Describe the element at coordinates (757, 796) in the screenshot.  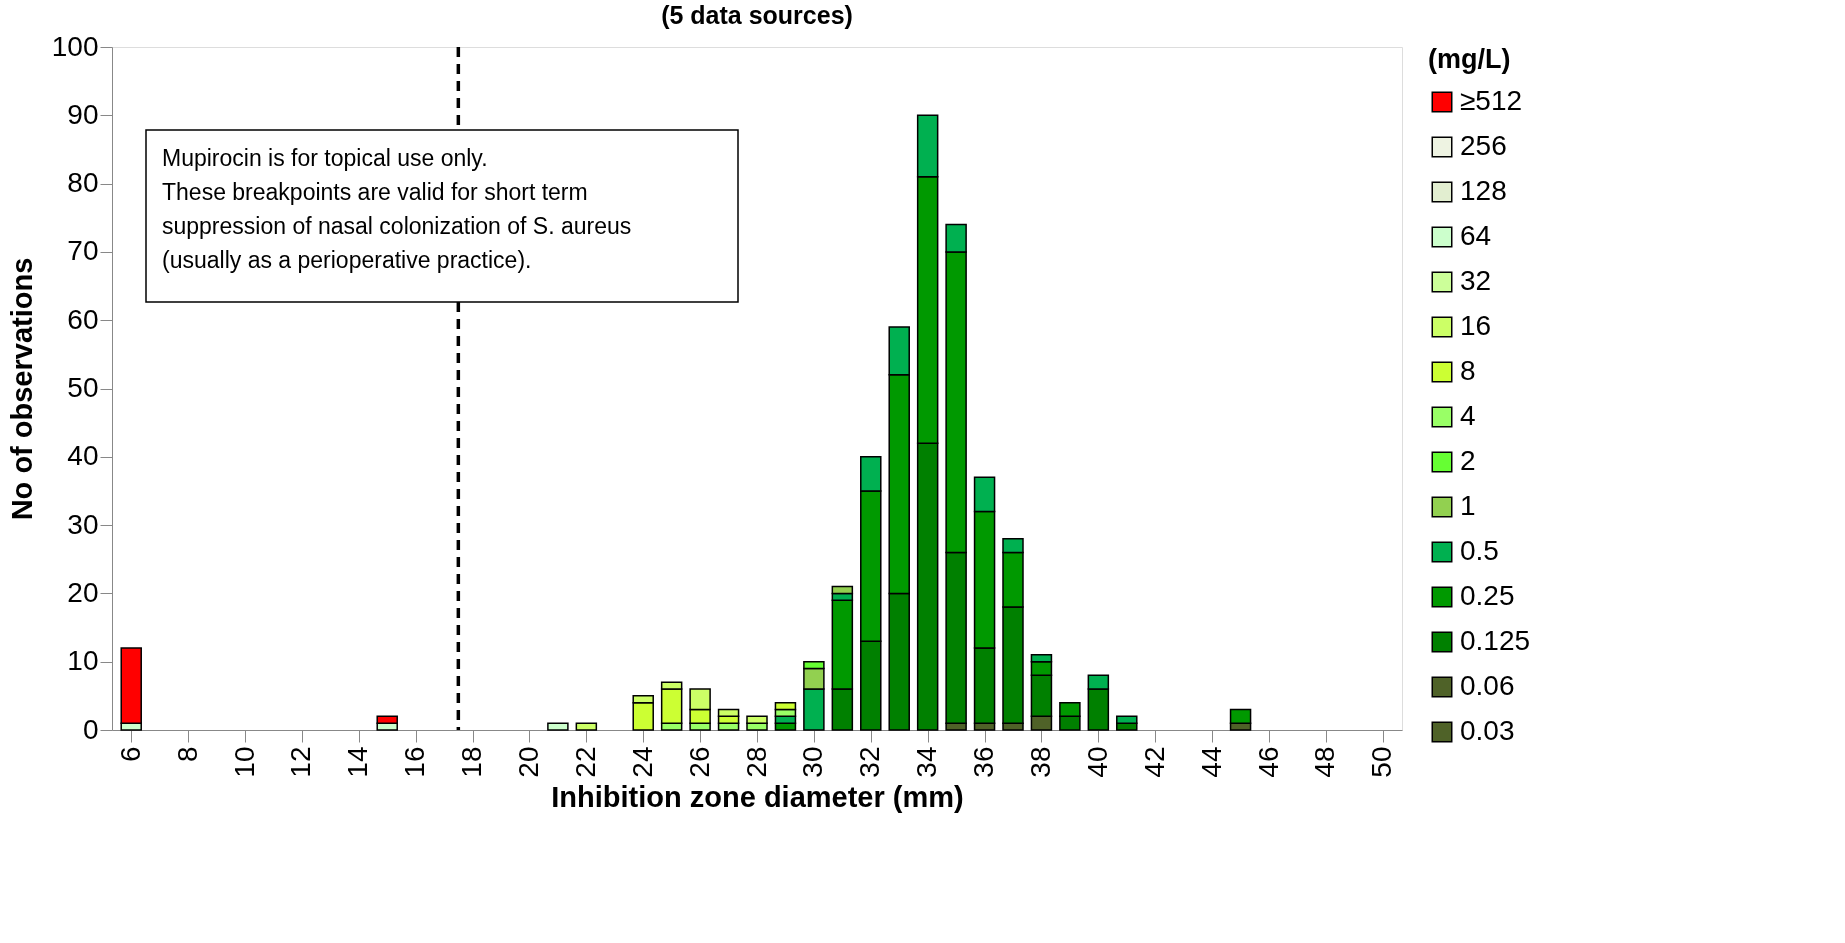
I see `x-axis-title: Inhibition zone diameter (mm)` at that location.